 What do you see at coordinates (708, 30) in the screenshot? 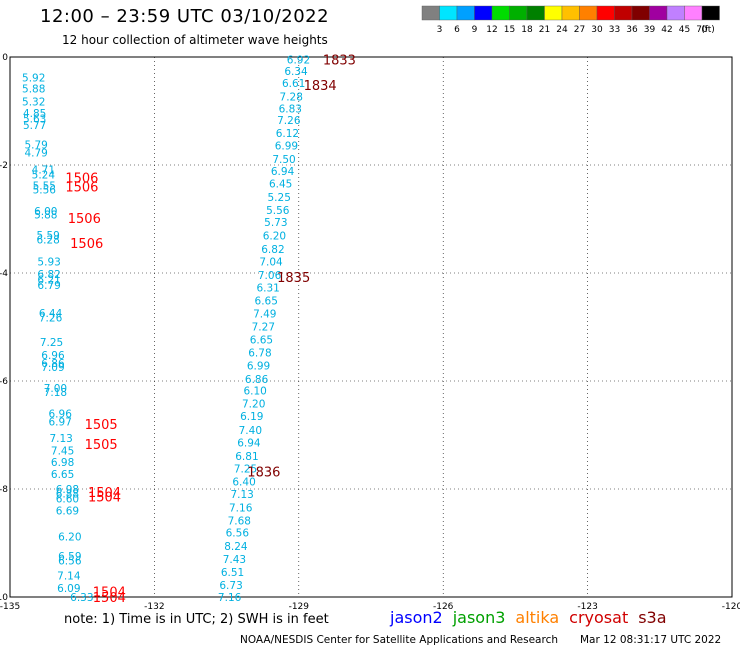
I see `legend-unit-label: (ft)` at bounding box center [708, 30].